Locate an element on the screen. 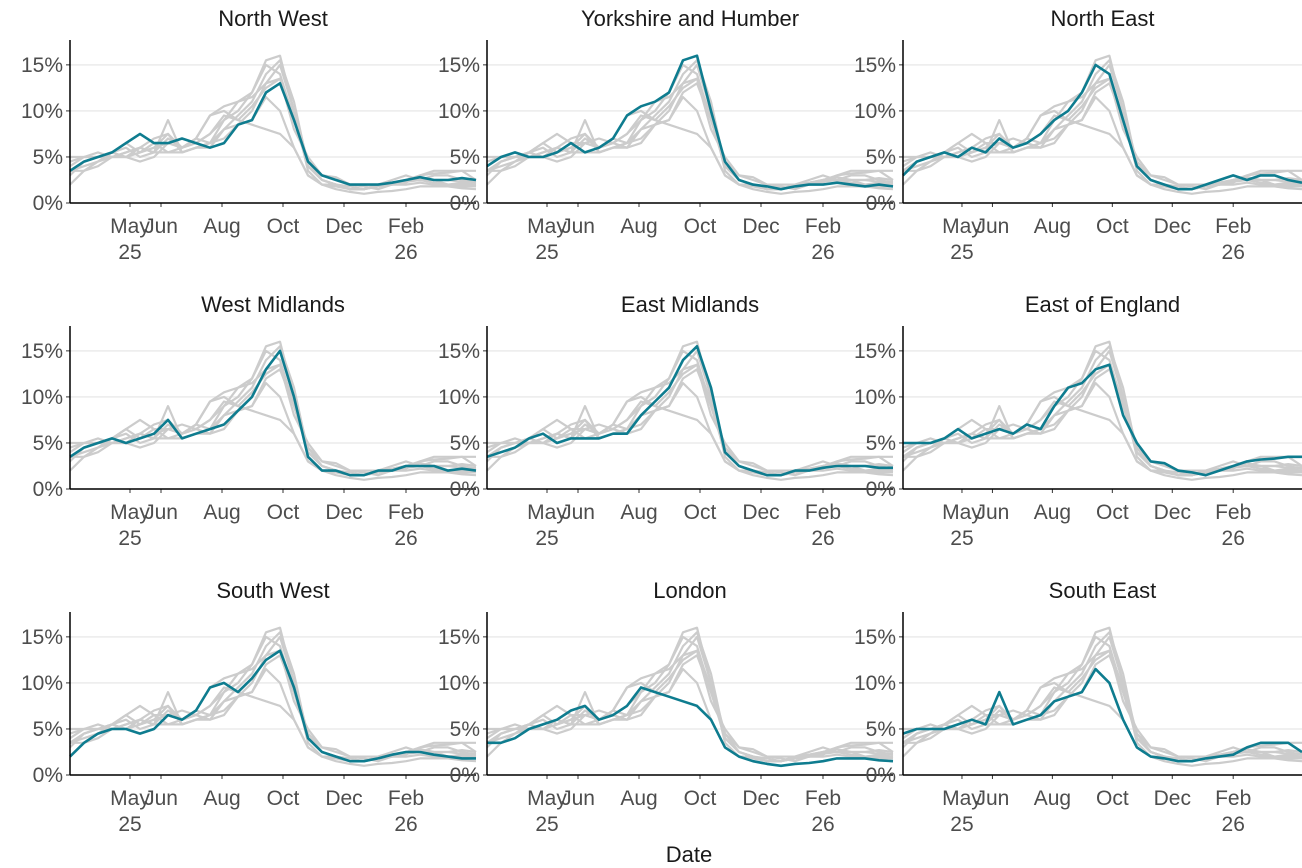 This screenshot has height=868, width=1302. panel-title: East of England is located at coordinates (1102, 304).